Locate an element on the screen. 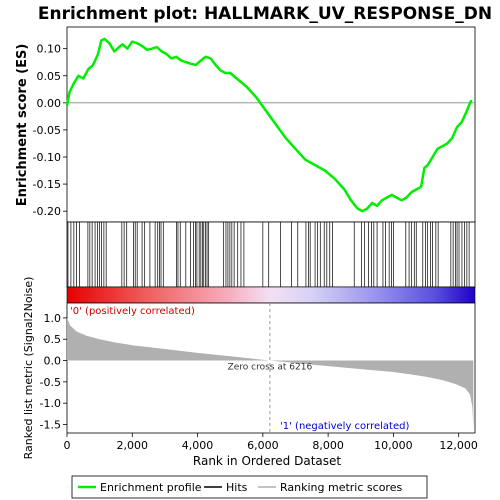 The width and height of the screenshot is (500, 500). x-tick-label: 0 is located at coordinates (67, 445).